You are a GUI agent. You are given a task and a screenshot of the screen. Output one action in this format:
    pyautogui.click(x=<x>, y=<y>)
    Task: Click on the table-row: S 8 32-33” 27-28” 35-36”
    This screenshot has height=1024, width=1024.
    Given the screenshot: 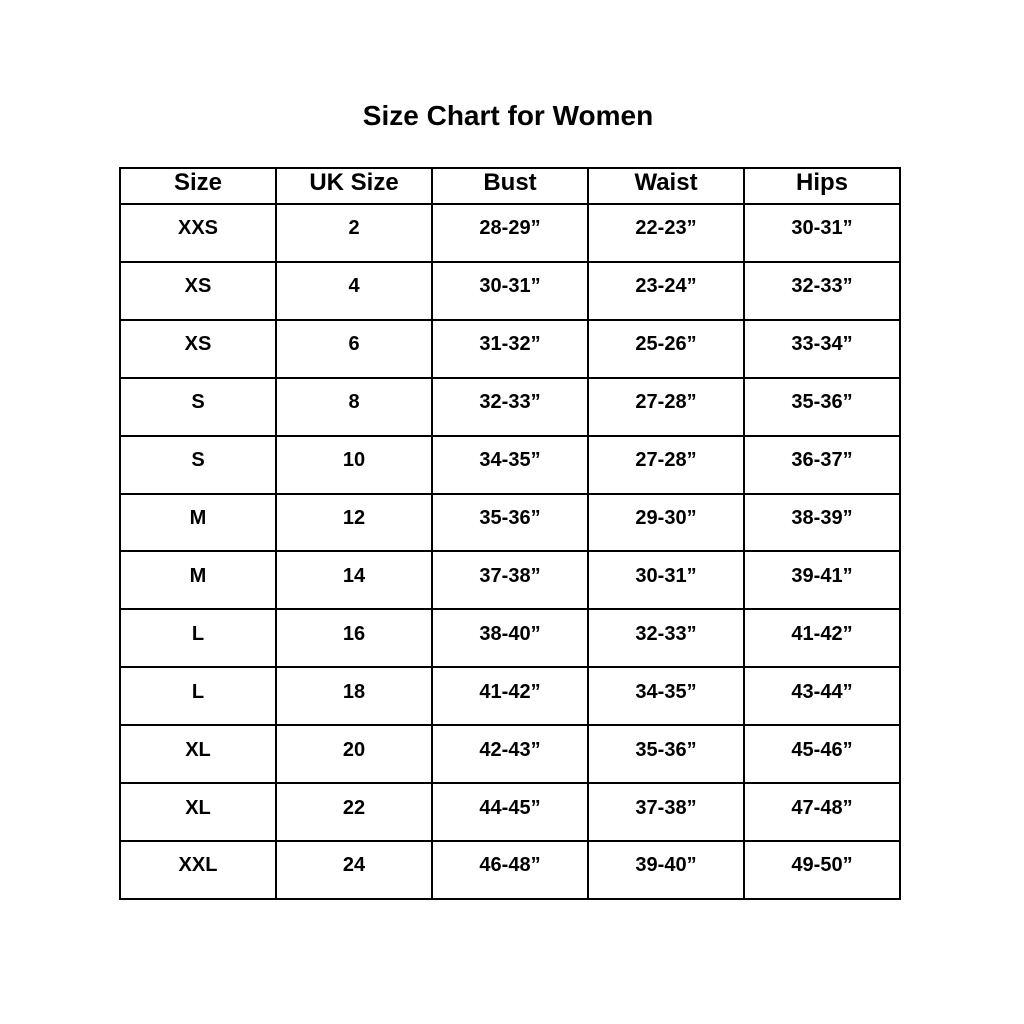 What is the action you would take?
    pyautogui.click(x=510, y=406)
    